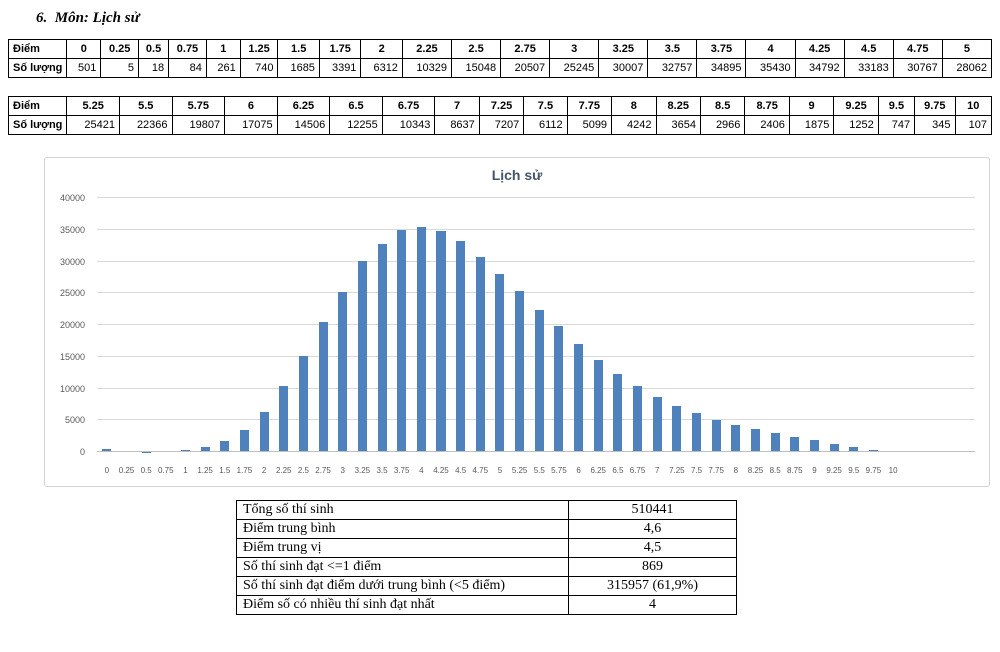 The height and width of the screenshot is (652, 1000). I want to click on count-cell: 14506, so click(303, 125).